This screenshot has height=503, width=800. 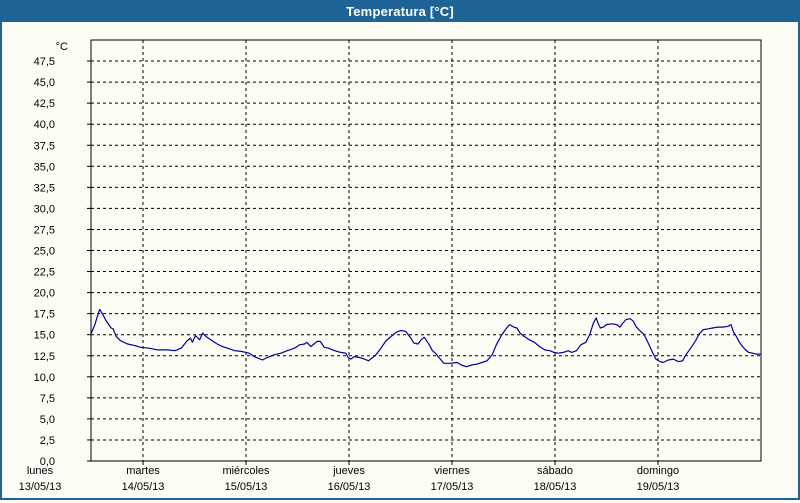 I want to click on y-tick-label: 35,0, so click(x=44, y=167).